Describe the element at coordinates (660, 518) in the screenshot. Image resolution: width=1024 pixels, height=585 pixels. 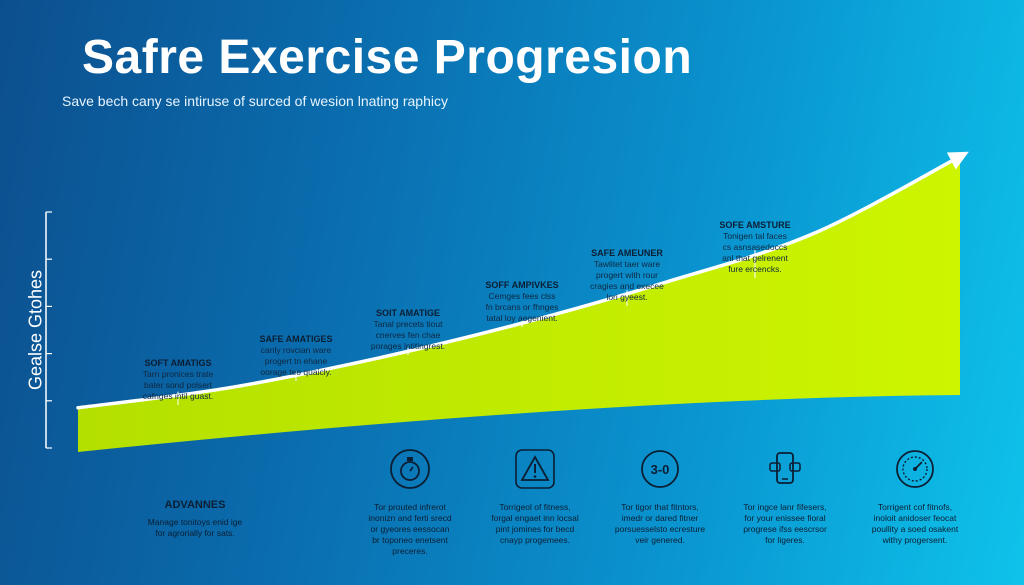
I see `info-card-line: imedr or dared fitner` at that location.